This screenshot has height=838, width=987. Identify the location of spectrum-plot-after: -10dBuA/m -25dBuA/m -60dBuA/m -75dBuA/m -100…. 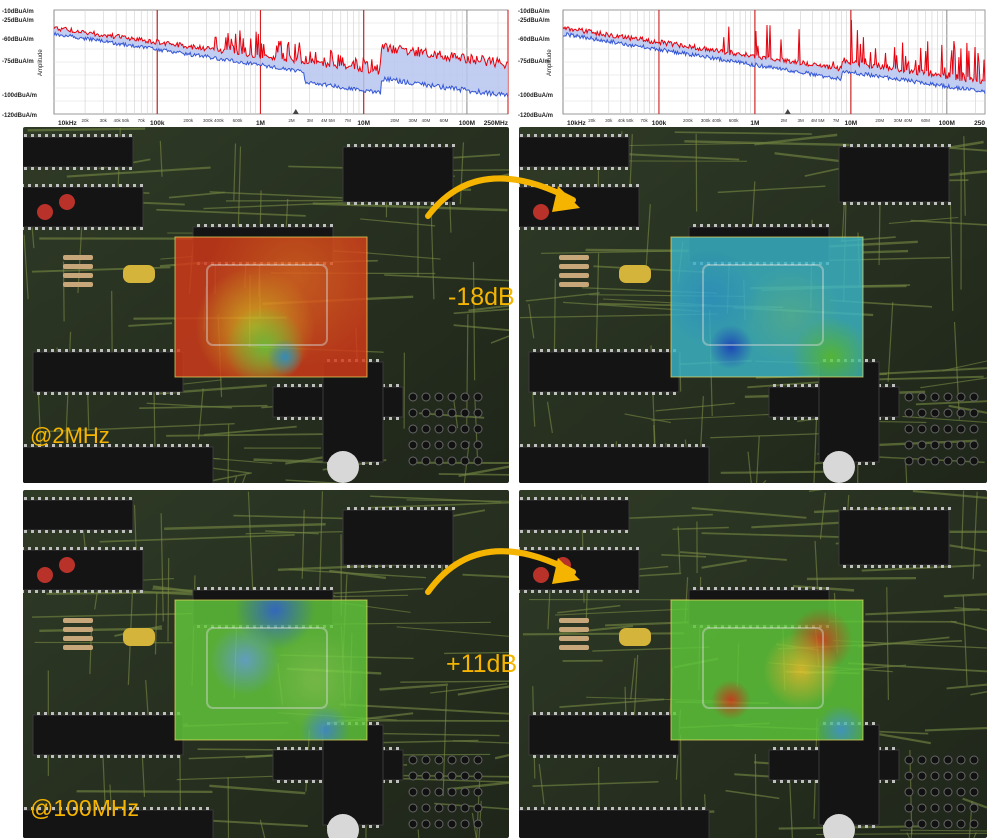
(751, 64).